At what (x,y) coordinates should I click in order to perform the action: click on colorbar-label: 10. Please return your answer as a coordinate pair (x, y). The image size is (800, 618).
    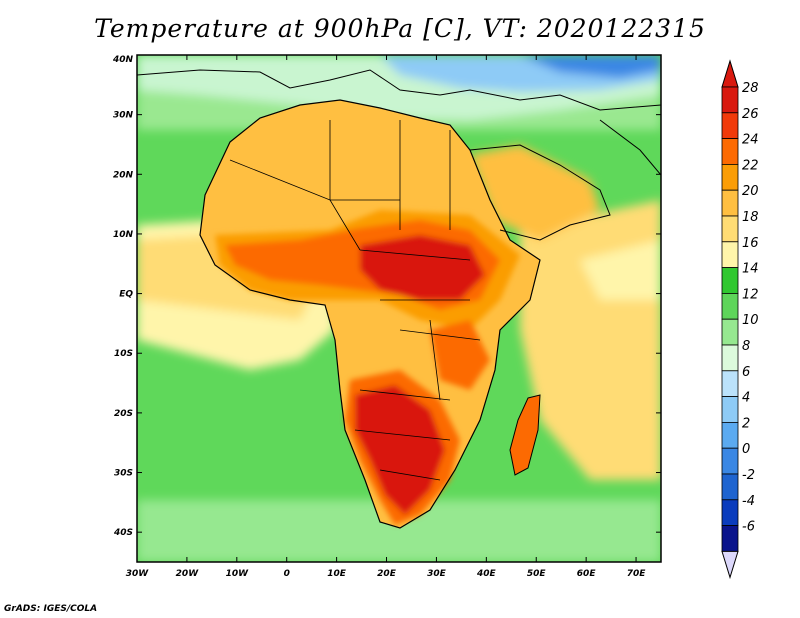
    Looking at the image, I should click on (750, 320).